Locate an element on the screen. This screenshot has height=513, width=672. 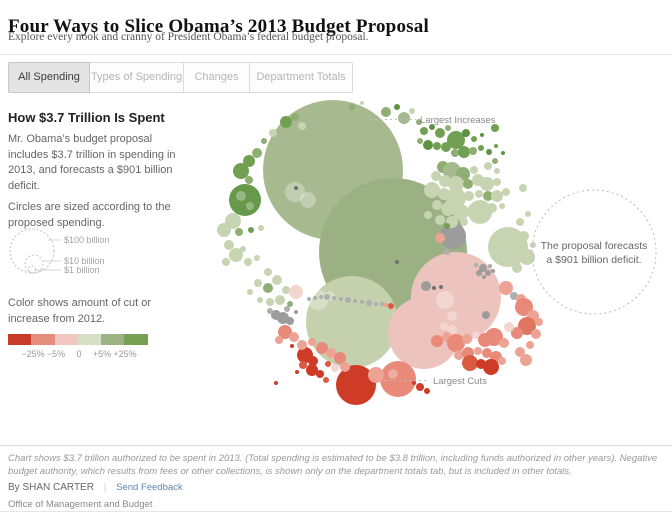
tab-department-totals: Department Totals is located at coordinates (301, 77).